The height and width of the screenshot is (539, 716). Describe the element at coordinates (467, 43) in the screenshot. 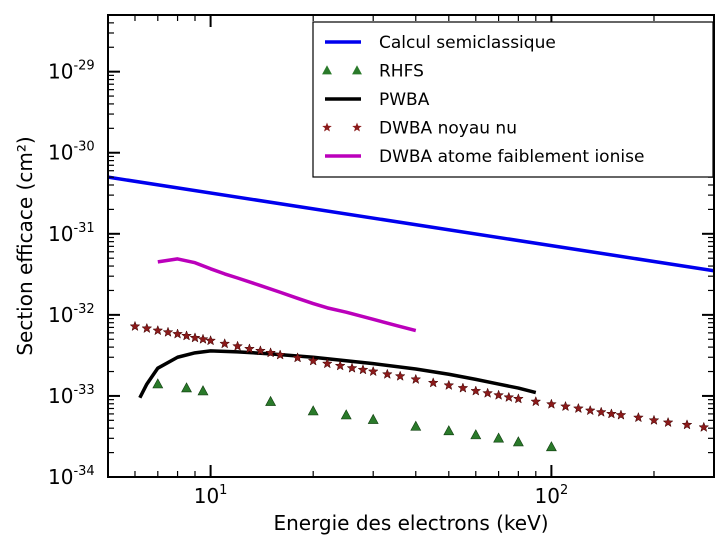

I see `legend-label: Calcul semiclassique` at that location.